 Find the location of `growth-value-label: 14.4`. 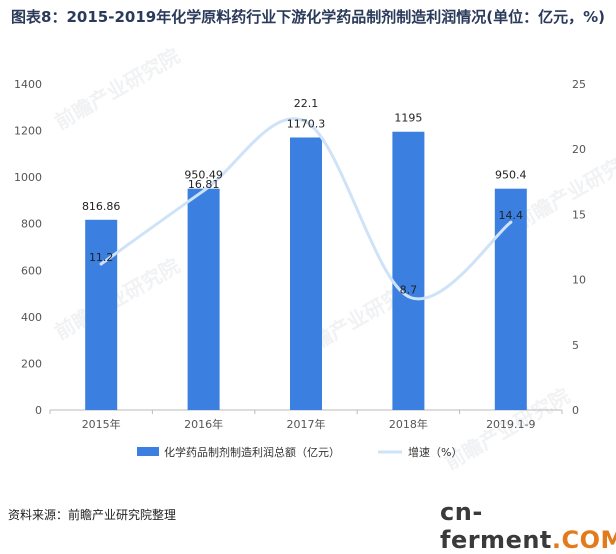

growth-value-label: 14.4 is located at coordinates (511, 215).